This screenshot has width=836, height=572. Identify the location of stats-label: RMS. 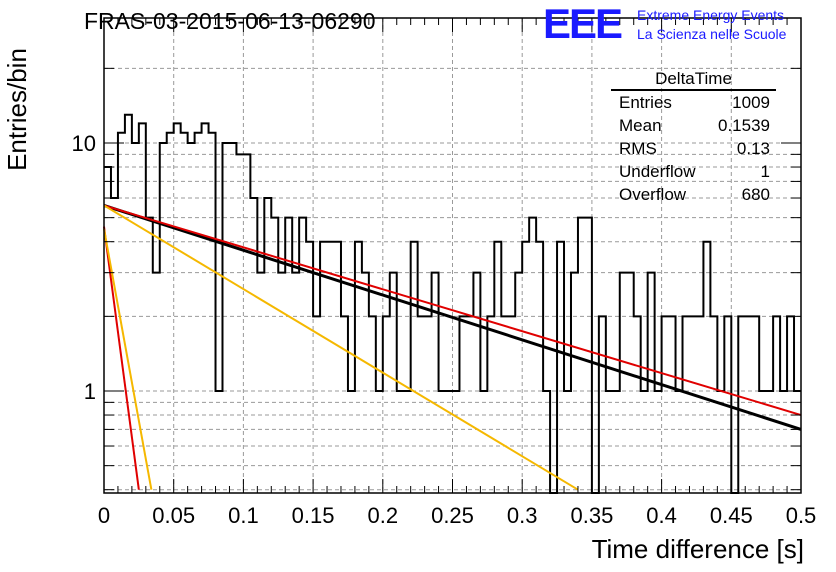
(638, 148).